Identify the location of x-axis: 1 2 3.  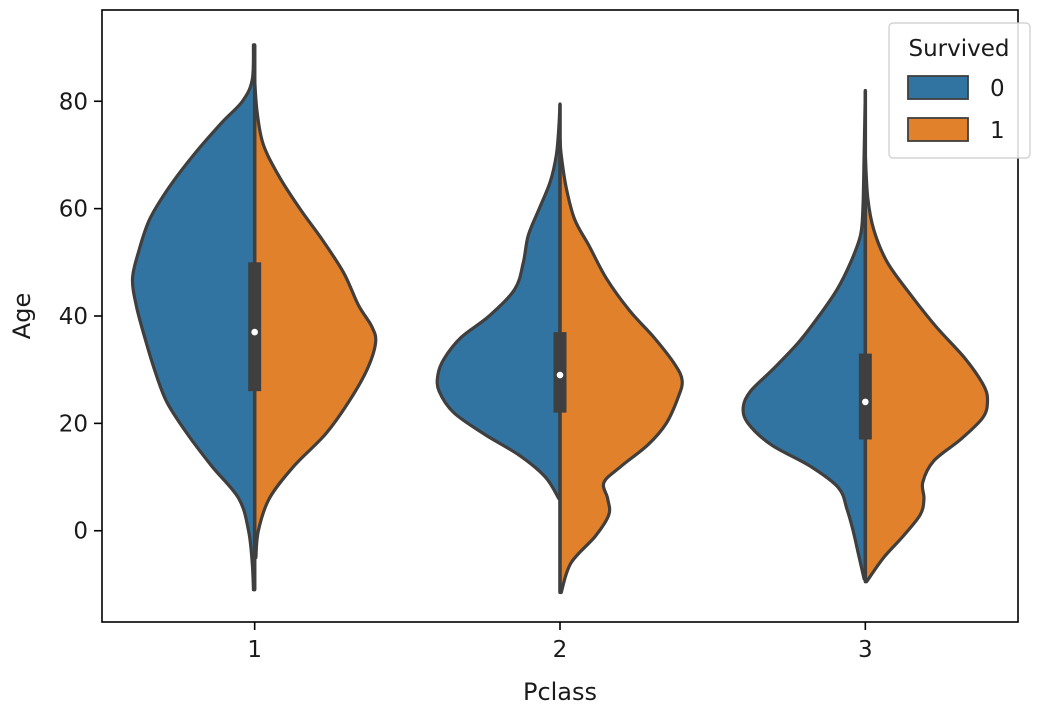
(560, 642).